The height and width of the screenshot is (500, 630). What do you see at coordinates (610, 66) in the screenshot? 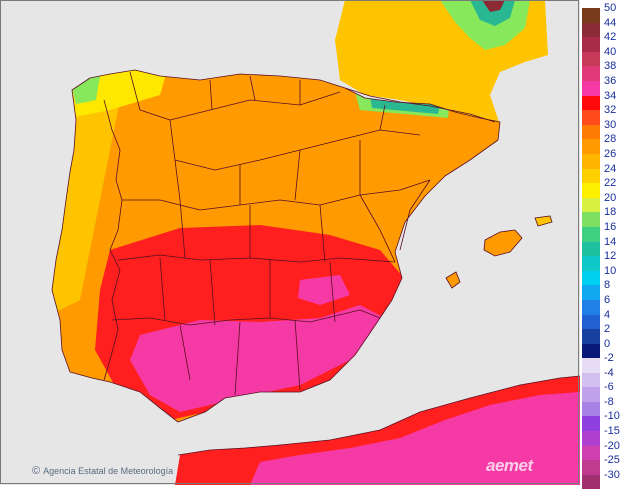
I see `legend-label: 38` at bounding box center [610, 66].